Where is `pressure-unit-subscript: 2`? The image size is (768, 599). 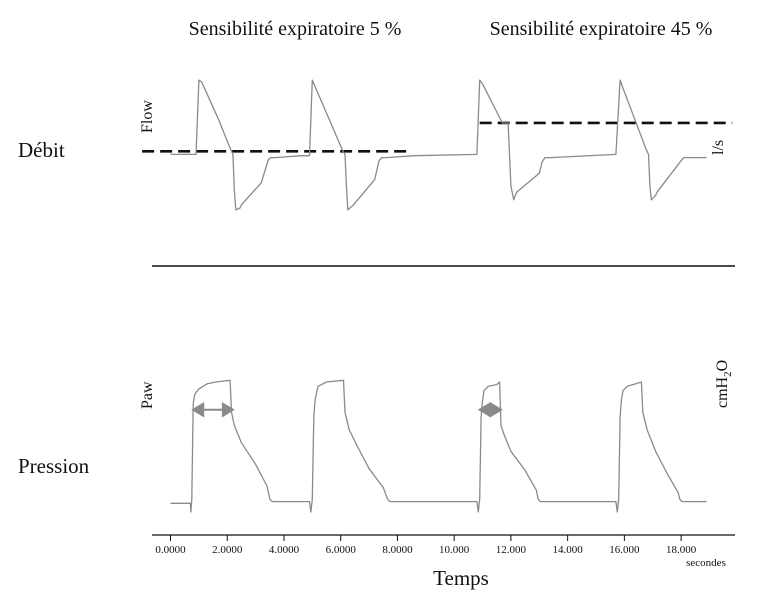 pressure-unit-subscript: 2 is located at coordinates (728, 374).